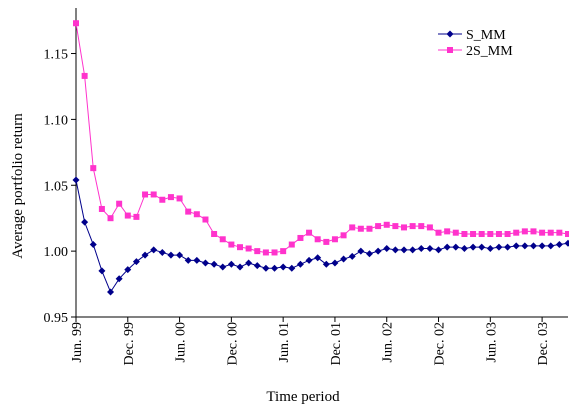  What do you see at coordinates (388, 342) in the screenshot?
I see `x-tick-label: Jun. 02` at bounding box center [388, 342].